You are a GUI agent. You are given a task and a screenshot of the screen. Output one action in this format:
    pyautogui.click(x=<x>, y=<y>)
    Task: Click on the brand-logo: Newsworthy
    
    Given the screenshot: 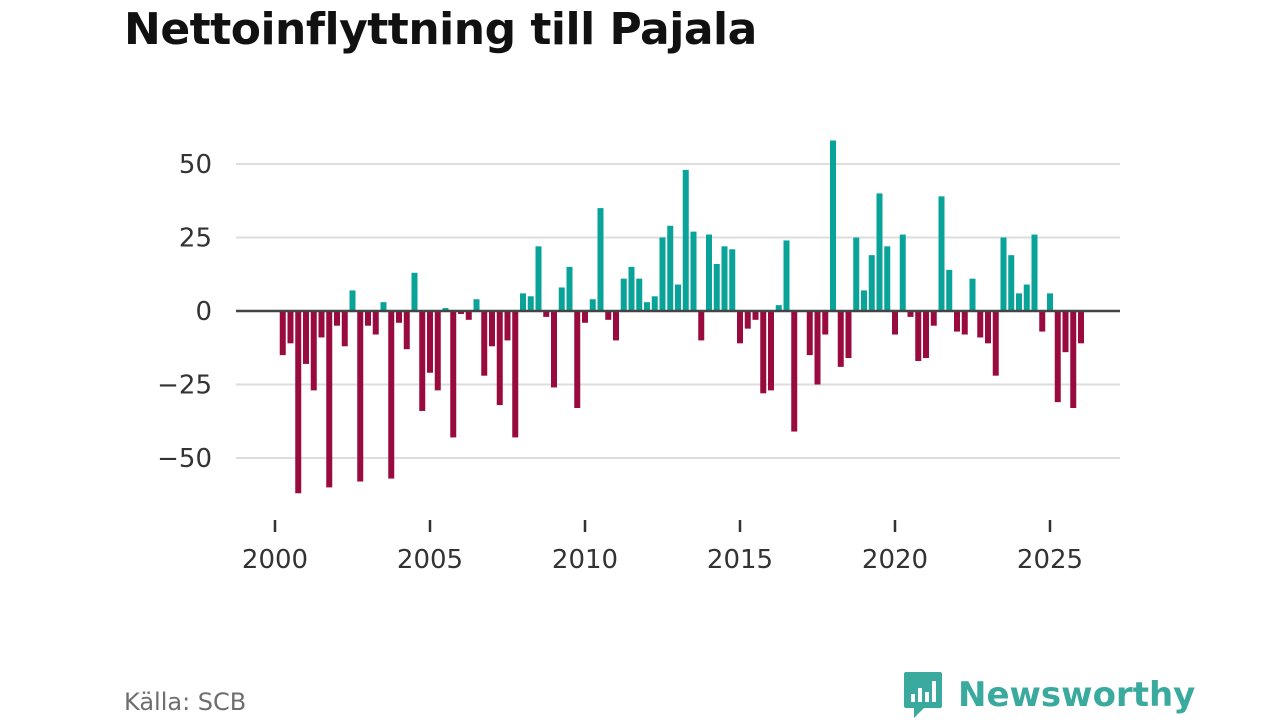 What is the action you would take?
    pyautogui.click(x=1048, y=695)
    